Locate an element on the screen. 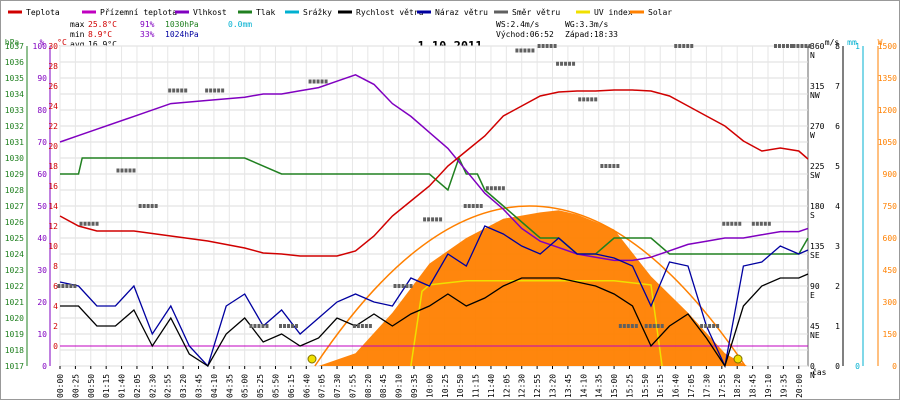 This screenshot has height=400, width=900. hpa-tick: 1029 is located at coordinates (14, 174).